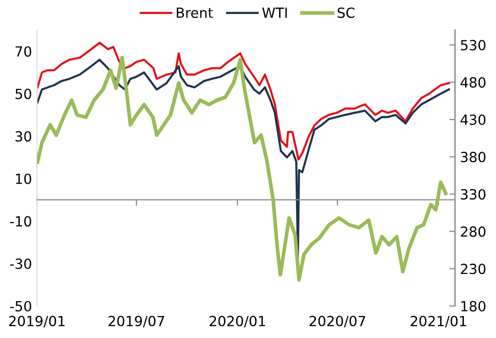 Image resolution: width=496 pixels, height=338 pixels. Describe the element at coordinates (338, 322) in the screenshot. I see `x-tick-label: 2020/07` at that location.